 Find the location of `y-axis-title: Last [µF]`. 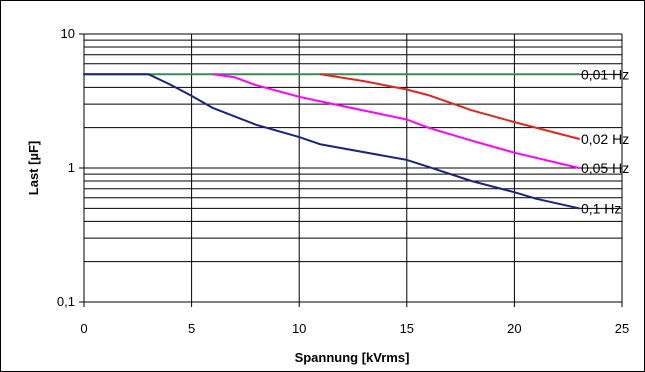

y-axis-title: Last [µF] is located at coordinates (33, 168).